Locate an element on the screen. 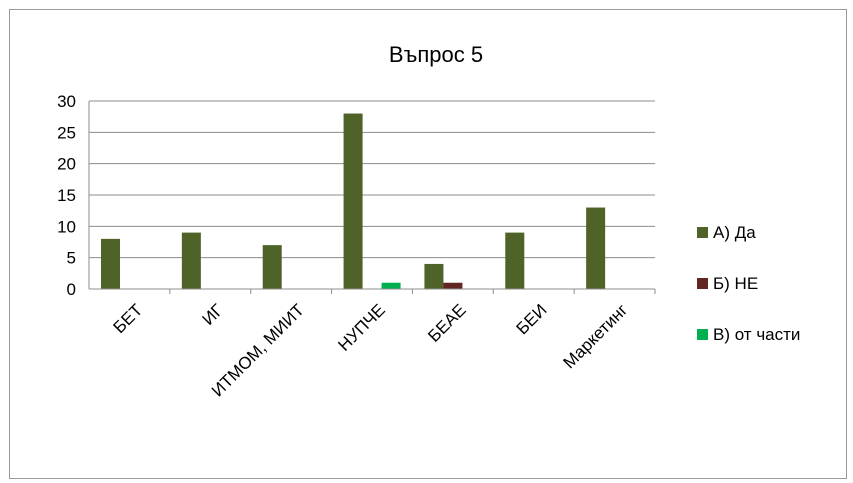 The height and width of the screenshot is (483, 853). y-tick-label: 10 is located at coordinates (66, 226).